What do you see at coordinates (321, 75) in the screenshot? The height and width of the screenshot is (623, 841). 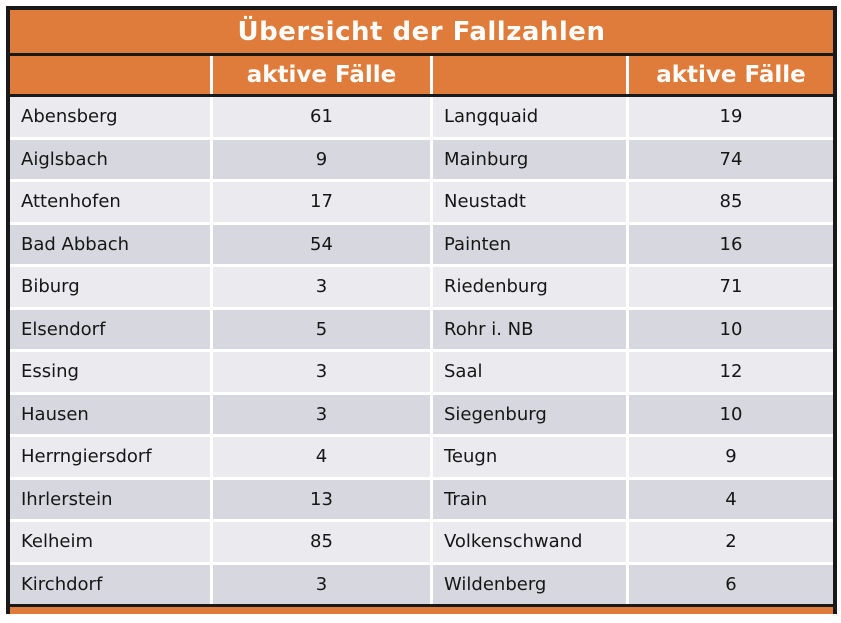 I see `header-cell-active-cases-left: aktive Fälle` at bounding box center [321, 75].